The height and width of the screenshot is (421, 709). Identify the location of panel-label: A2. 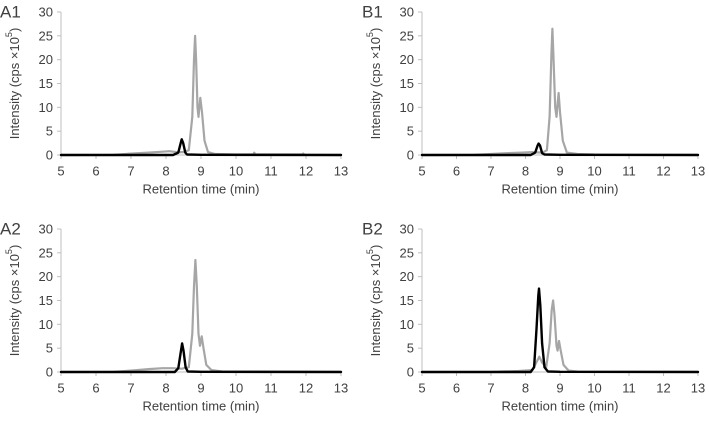
(10, 229).